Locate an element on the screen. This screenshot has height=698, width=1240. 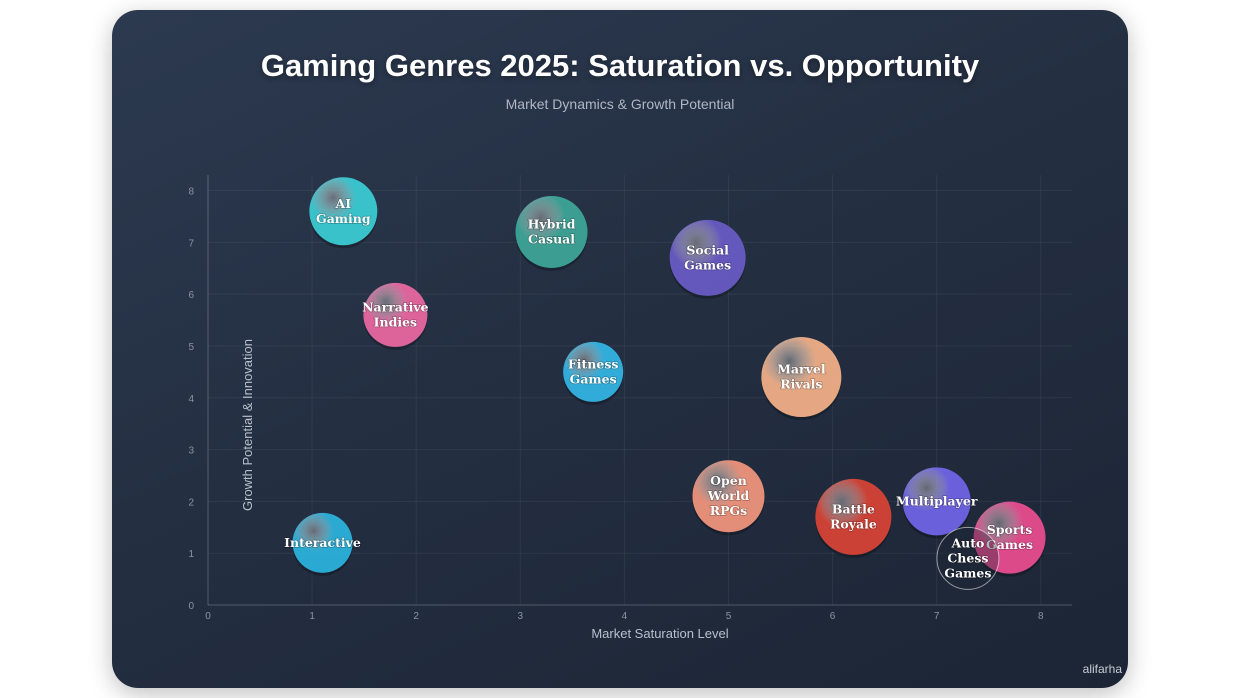
y-axis-label: Growth Potential & Innovation is located at coordinates (247, 425).